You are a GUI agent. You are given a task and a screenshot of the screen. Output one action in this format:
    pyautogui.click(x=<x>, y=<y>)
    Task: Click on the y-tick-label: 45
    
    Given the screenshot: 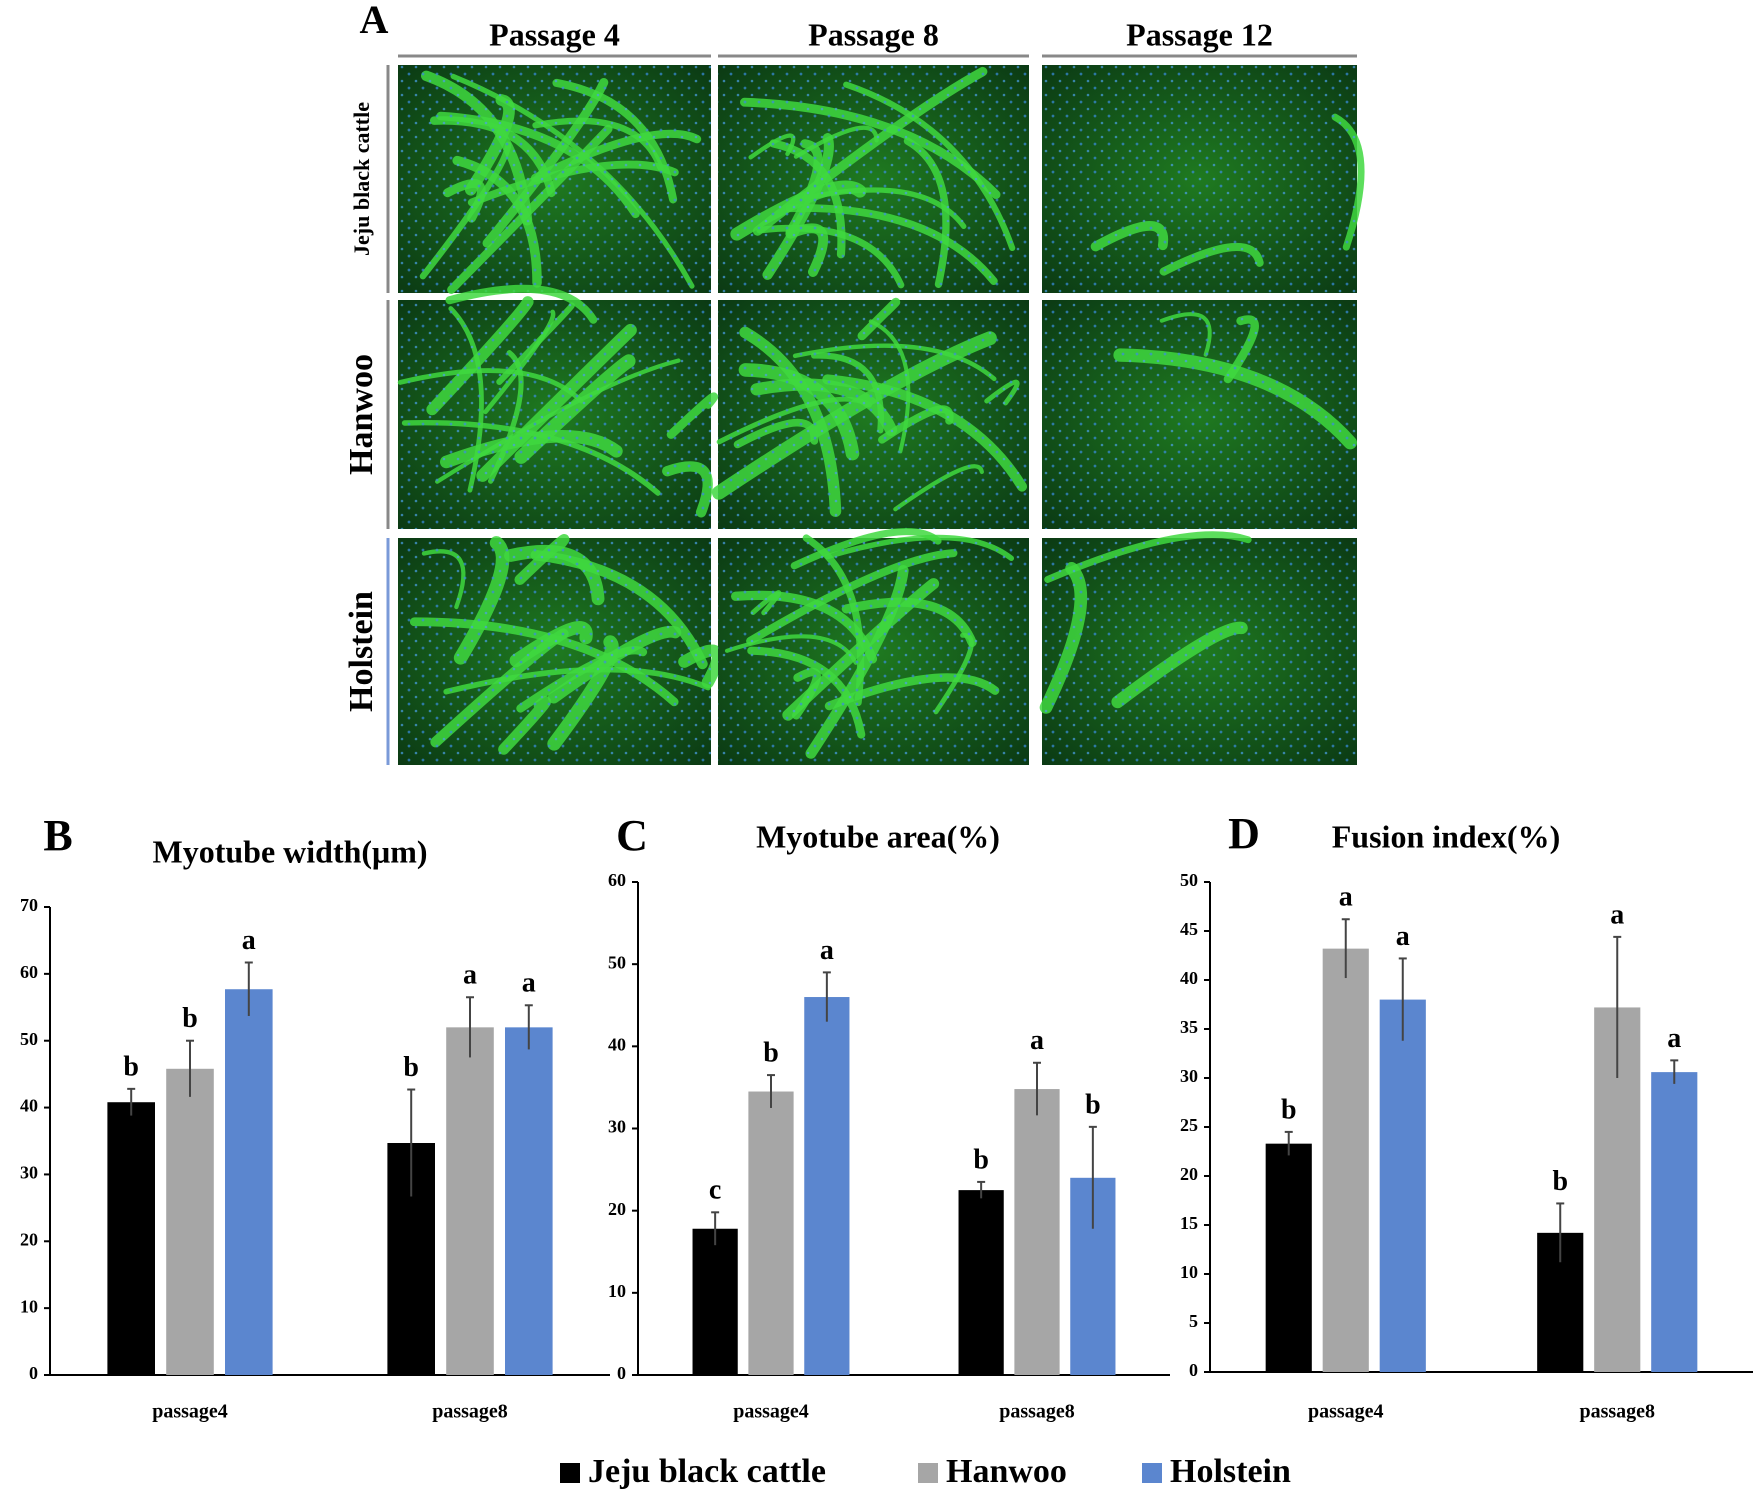 What is the action you would take?
    pyautogui.click(x=1189, y=929)
    